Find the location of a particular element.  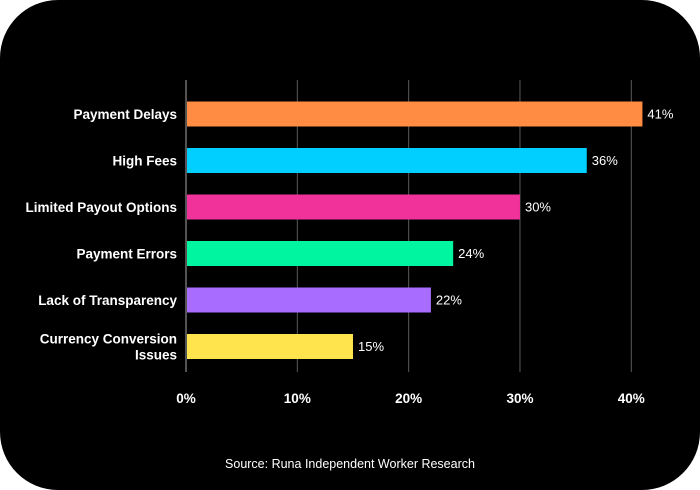

category-label: Limited Payout Options is located at coordinates (101, 207).